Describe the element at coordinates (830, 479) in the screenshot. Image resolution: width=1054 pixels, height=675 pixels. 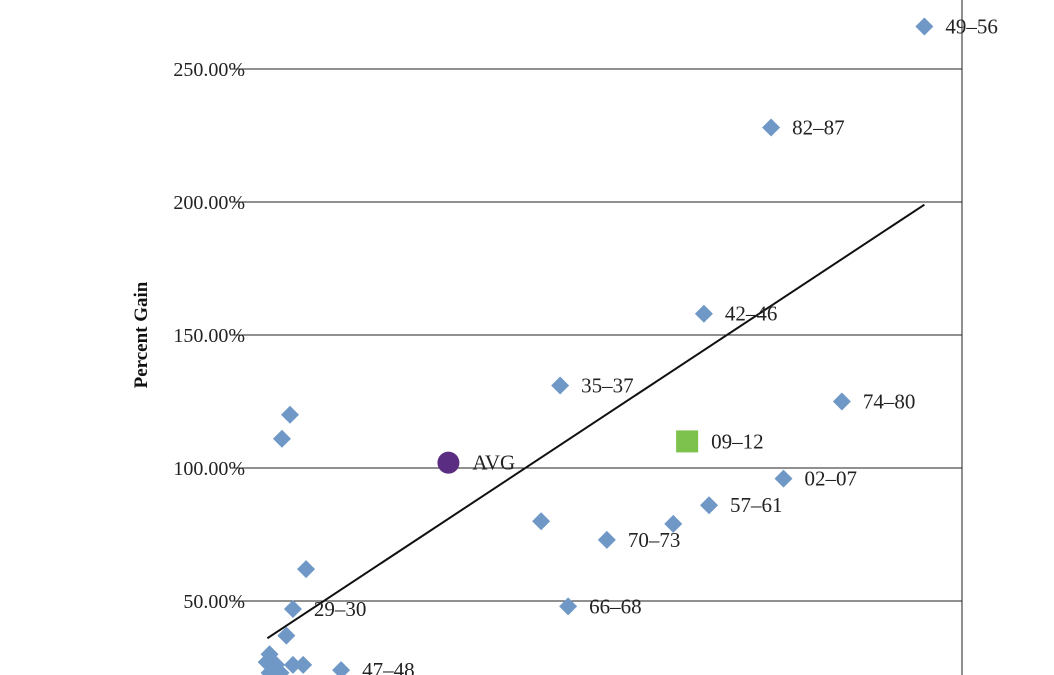
I see `point-label: 02–07` at that location.